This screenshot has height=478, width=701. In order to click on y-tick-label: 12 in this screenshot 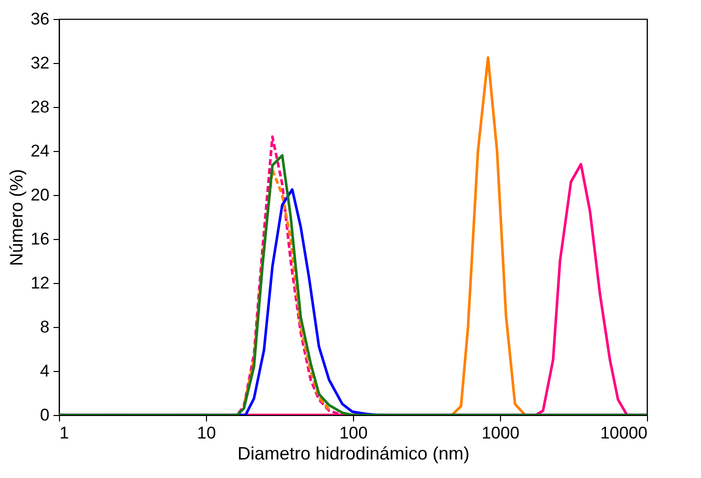, I will do `click(40, 283)`.